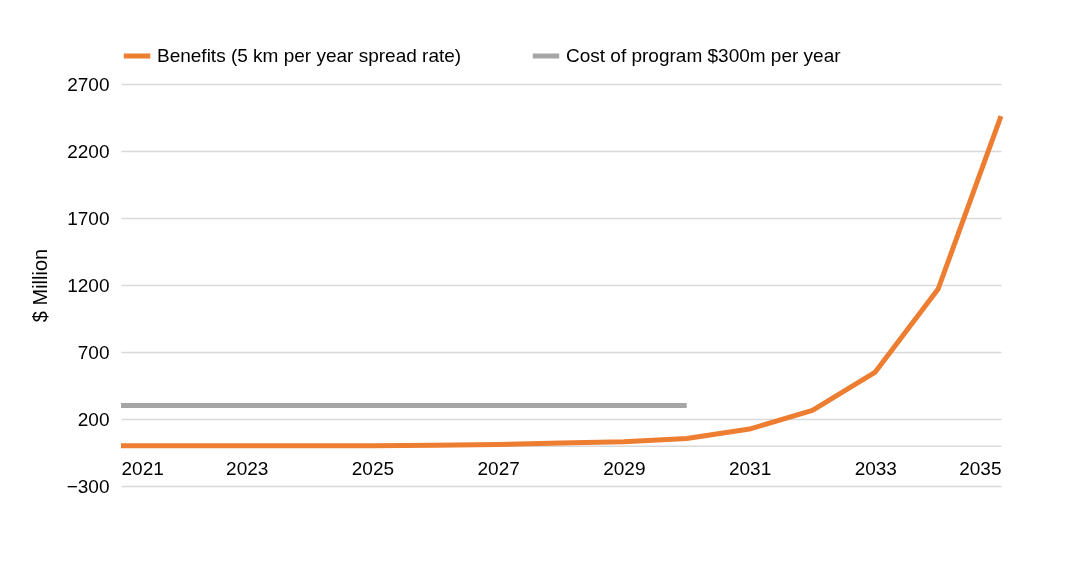  I want to click on y-tick-label: 1200, so click(88, 285).